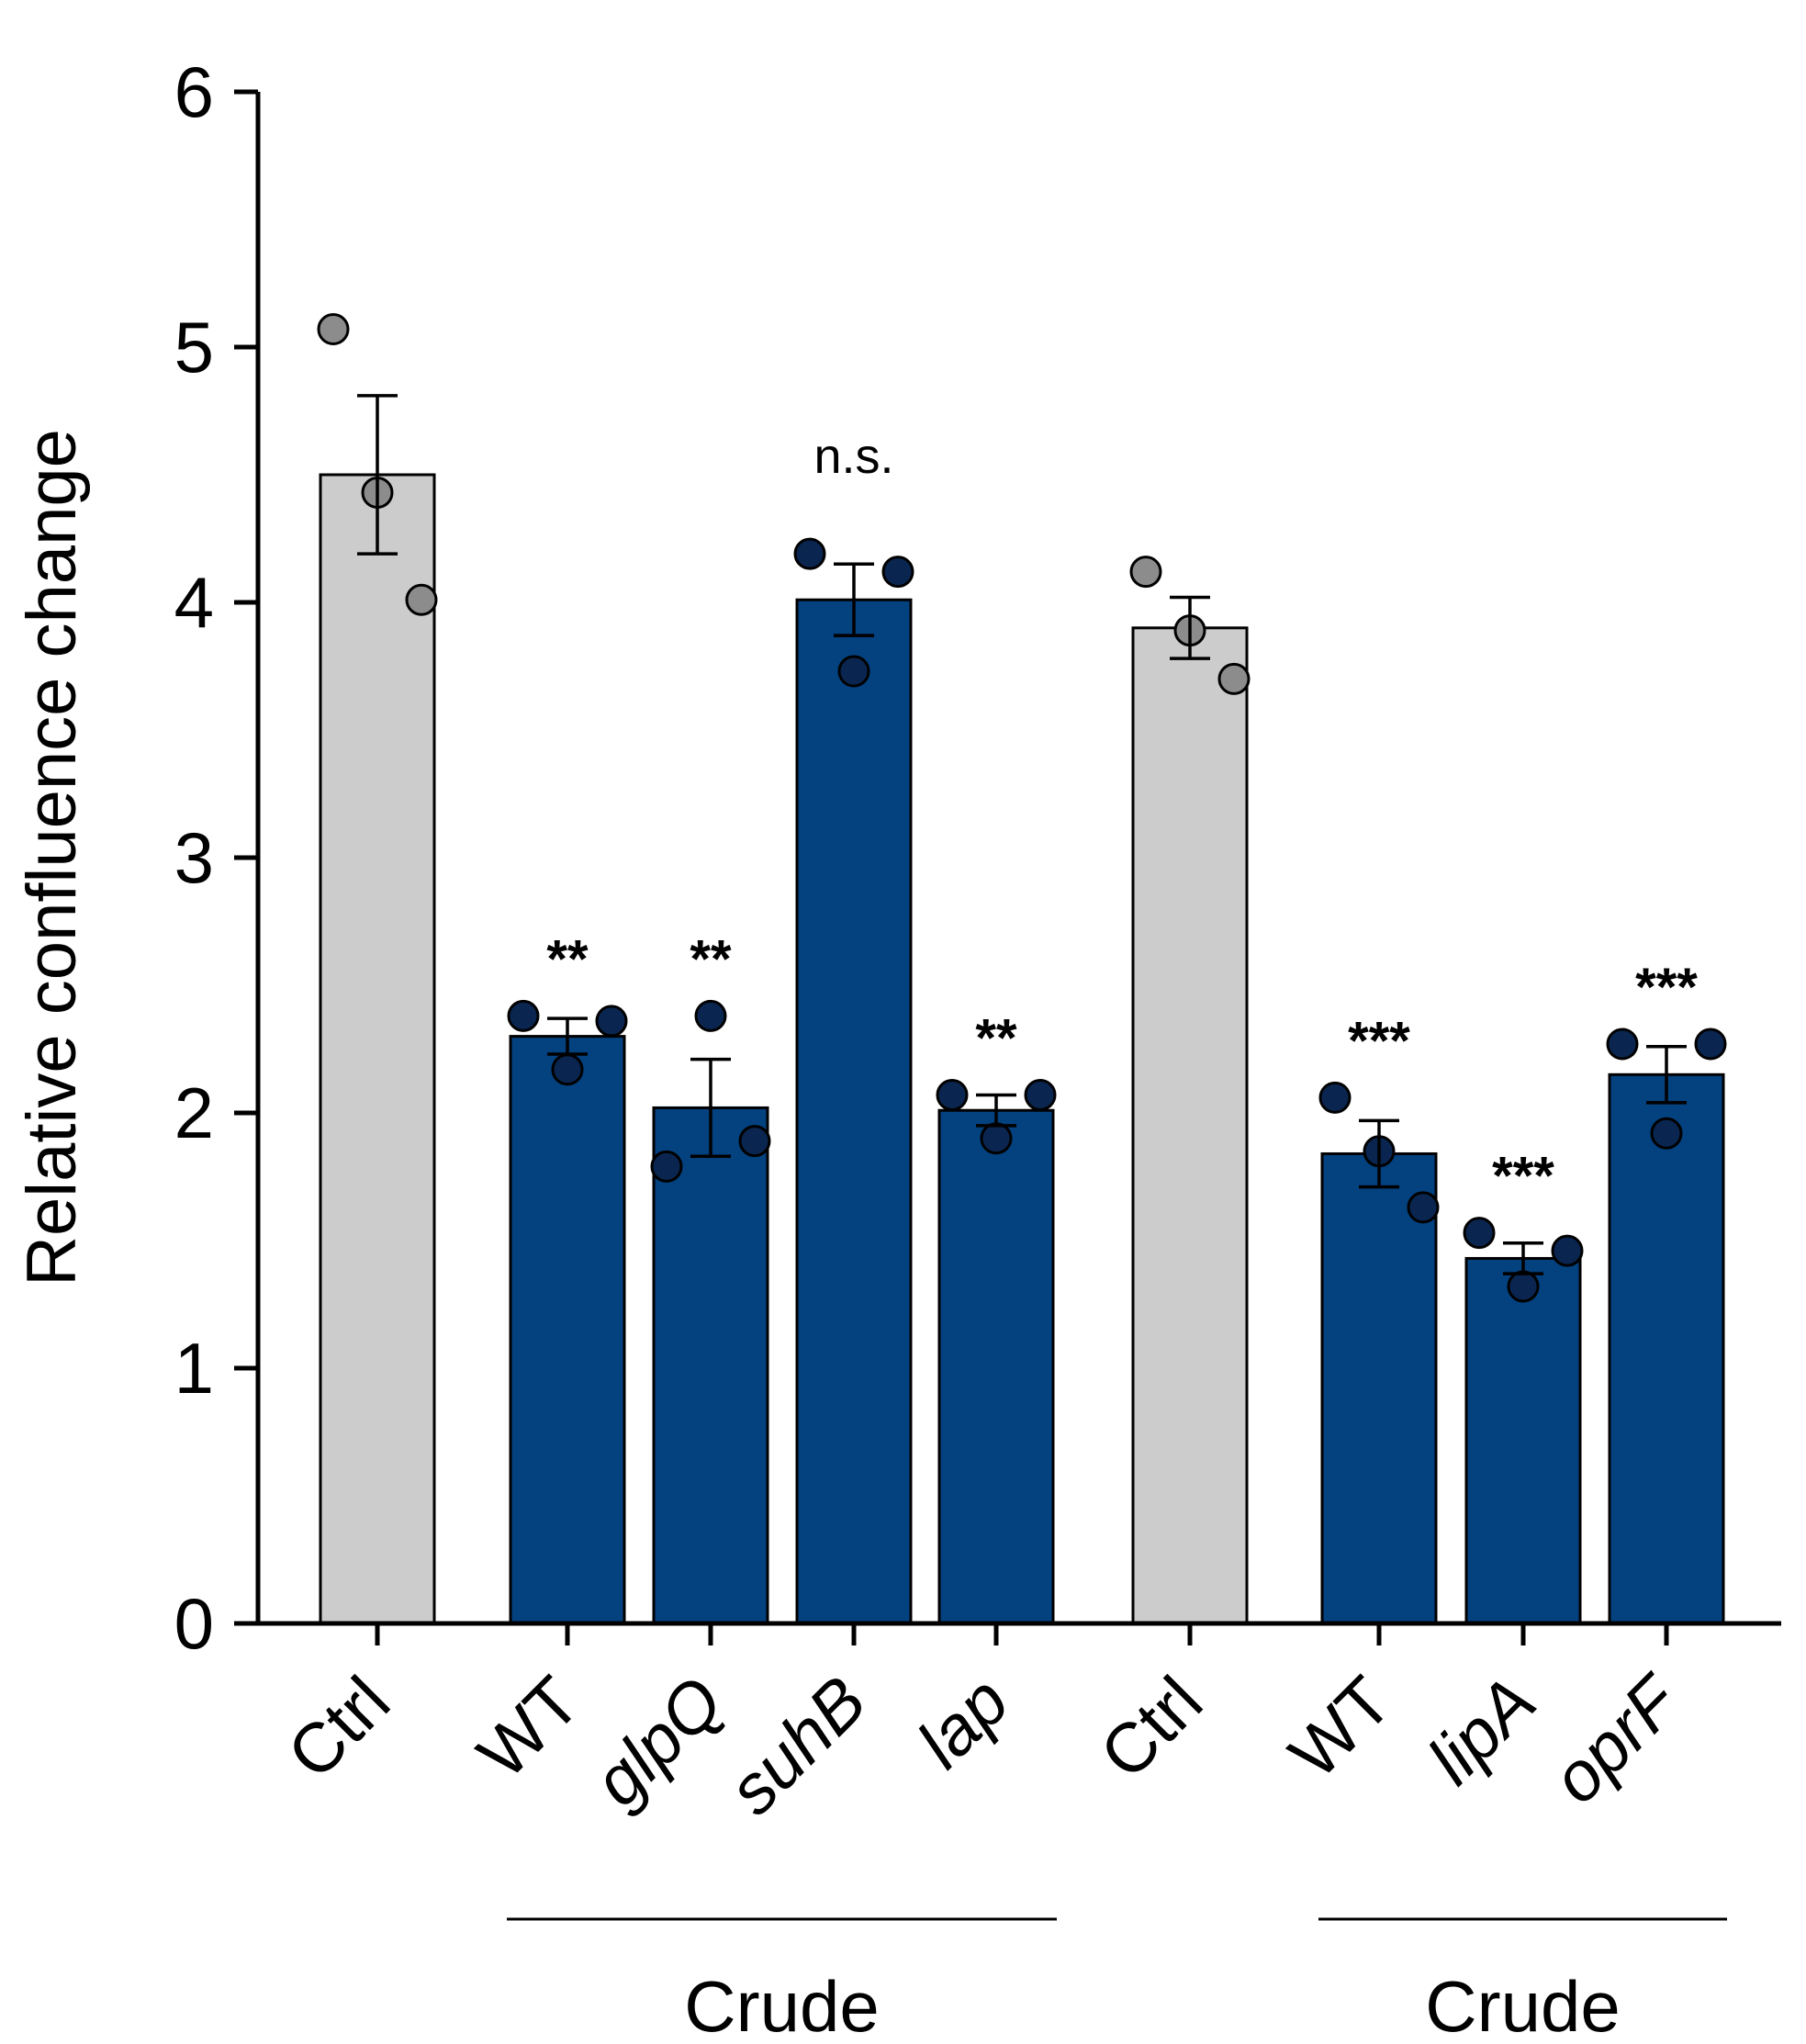 This screenshot has width=1806, height=2044. I want to click on significance-label-7: ***, so click(1523, 1177).